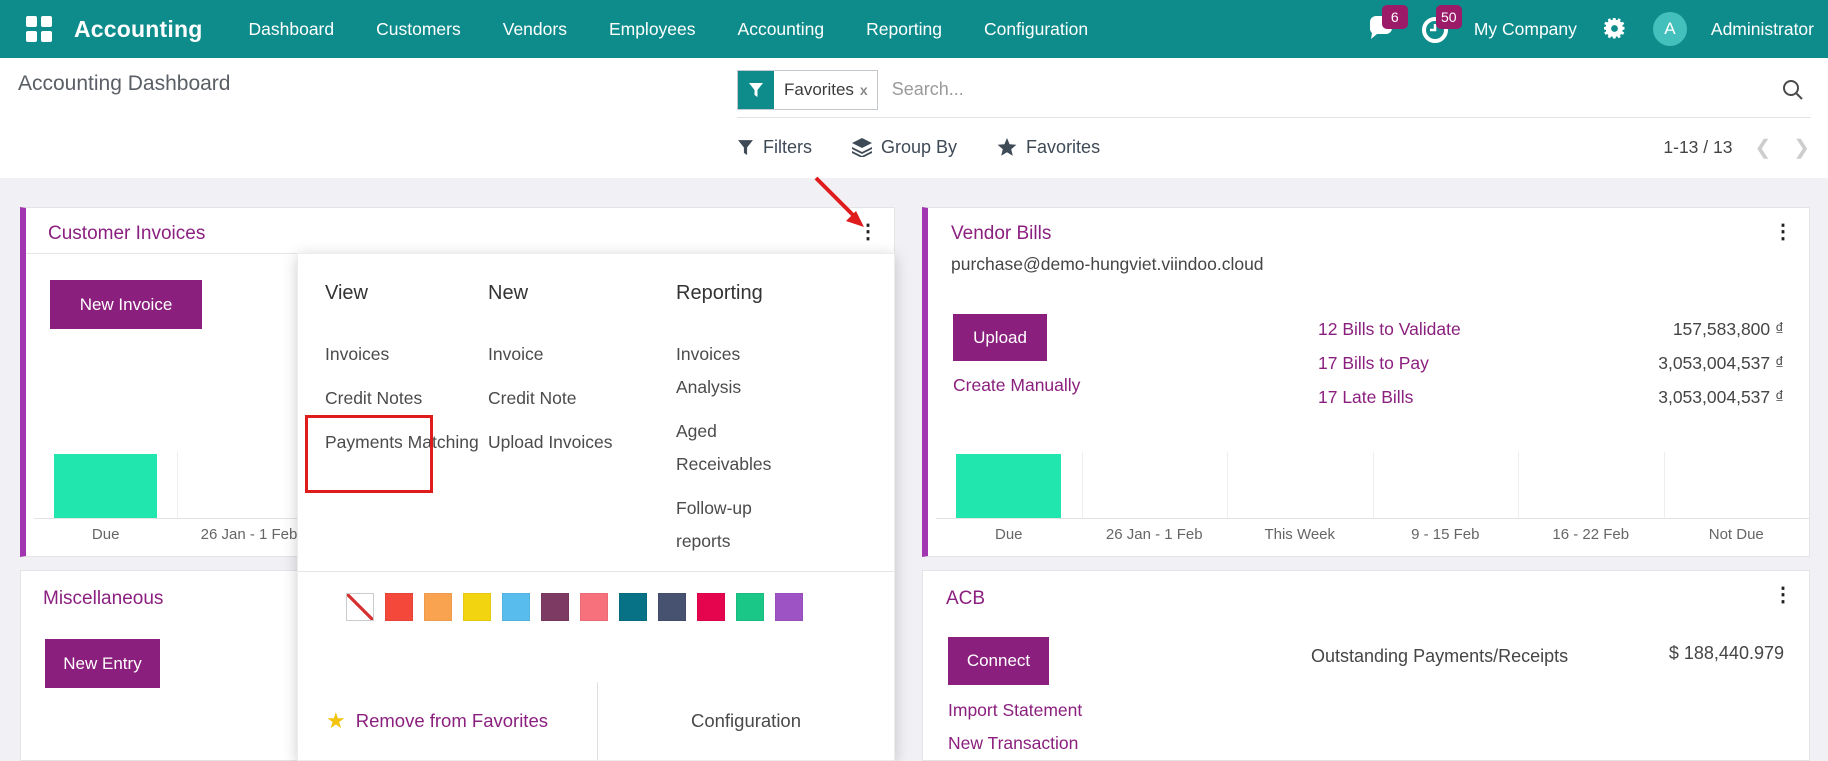  I want to click on outstanding-payments-amount: $ 188,440.979, so click(1726, 653).